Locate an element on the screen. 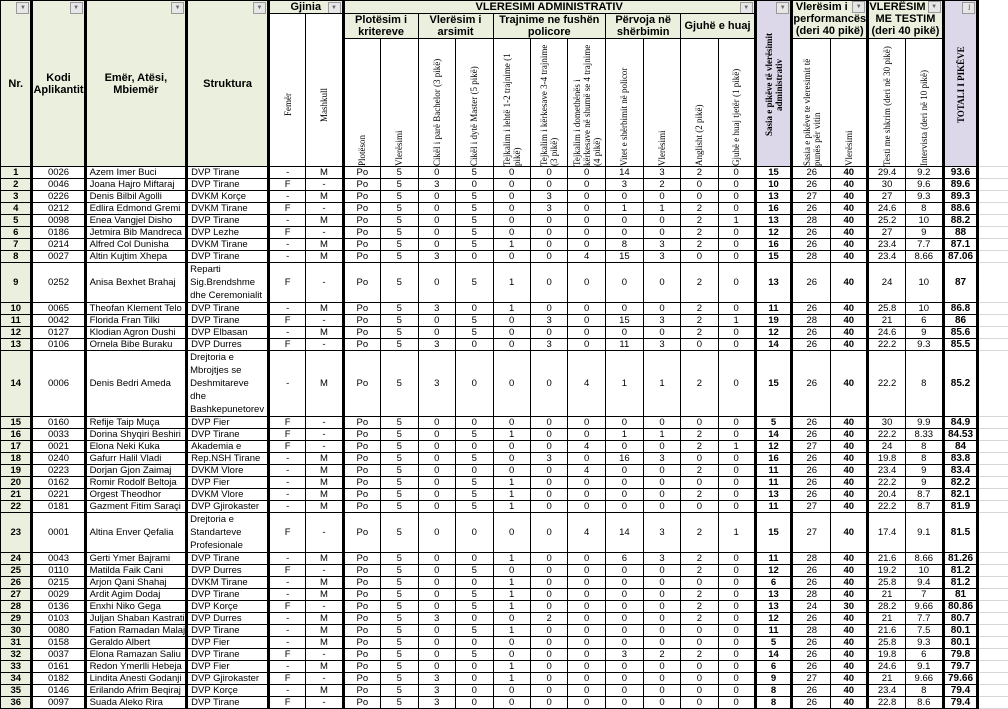 The height and width of the screenshot is (709, 1008). cell-struktura: Akademia e is located at coordinates (228, 447).